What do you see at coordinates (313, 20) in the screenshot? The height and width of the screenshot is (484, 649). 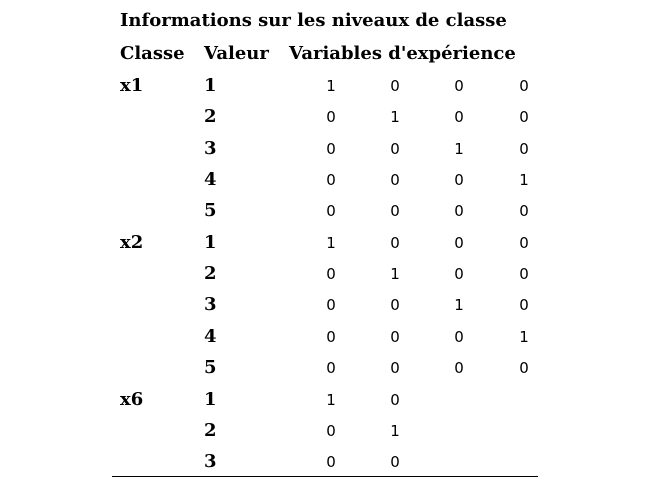 I see `table-title: Informations sur les niveaux de classe` at bounding box center [313, 20].